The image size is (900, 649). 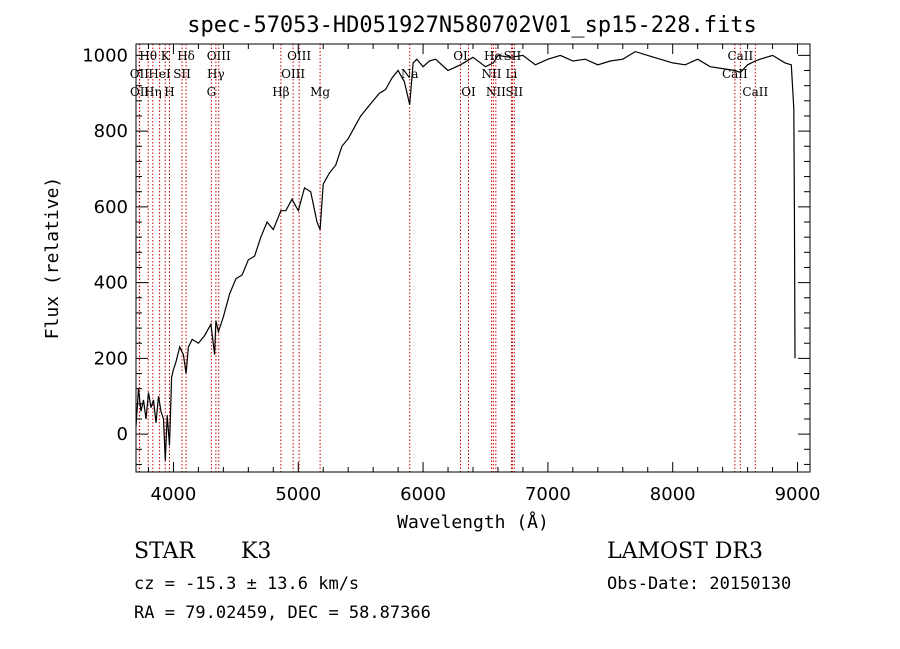 What do you see at coordinates (256, 551) in the screenshot?
I see `spectral-subclass: K3` at bounding box center [256, 551].